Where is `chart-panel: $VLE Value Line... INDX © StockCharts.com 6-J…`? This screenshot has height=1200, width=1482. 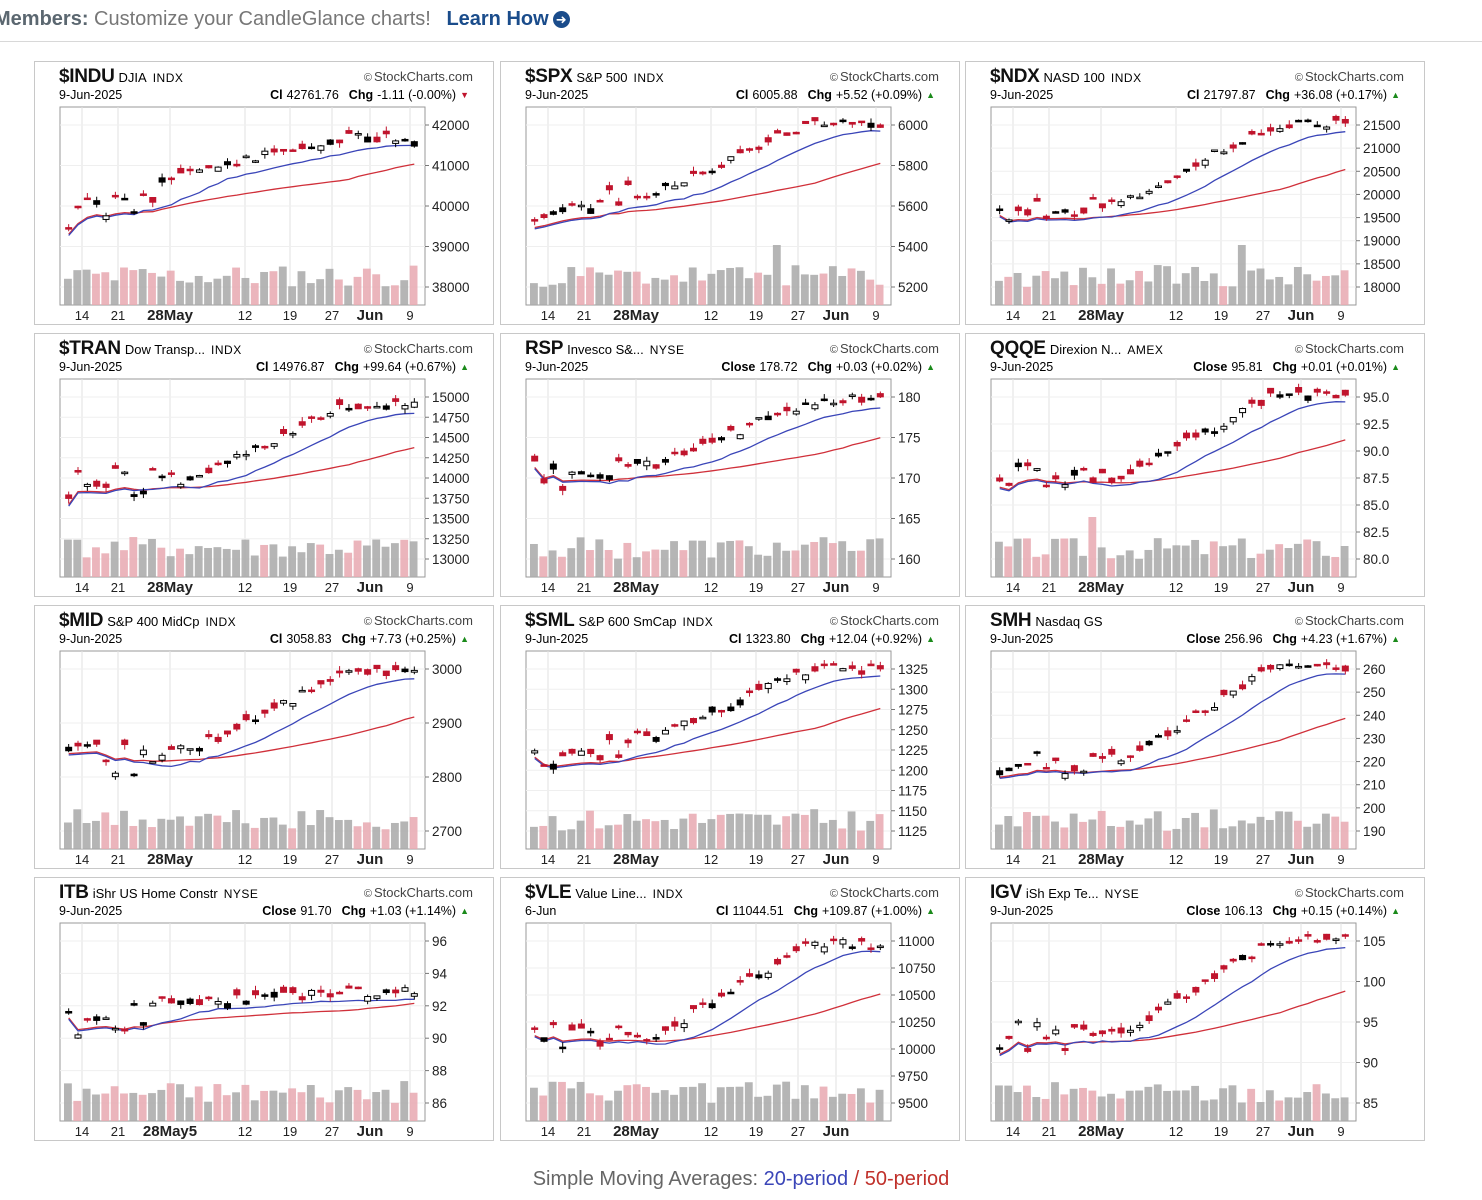
chart-panel: $VLE Value Line... INDX © StockCharts.com 6-J… is located at coordinates (730, 1009).